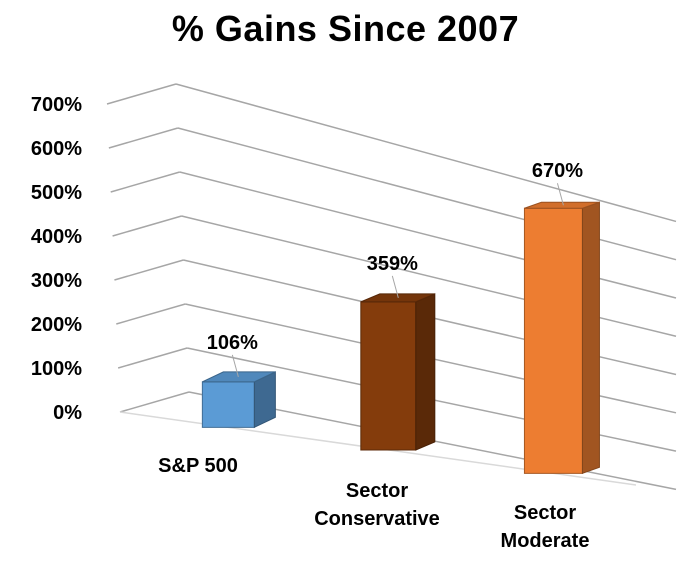 The height and width of the screenshot is (563, 691). What do you see at coordinates (232, 343) in the screenshot?
I see `data-label: 106%` at bounding box center [232, 343].